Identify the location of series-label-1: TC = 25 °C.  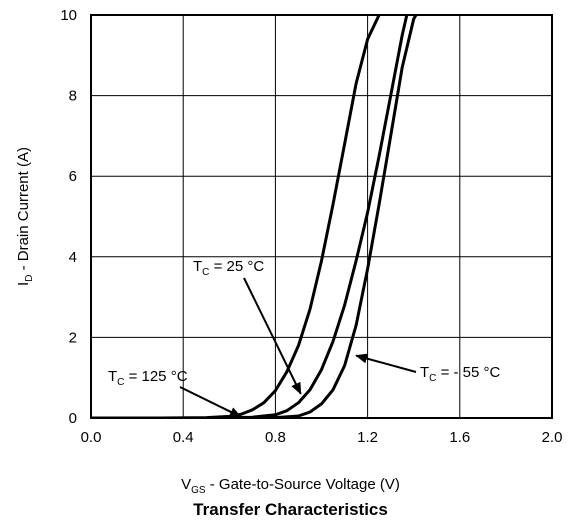
(228, 268).